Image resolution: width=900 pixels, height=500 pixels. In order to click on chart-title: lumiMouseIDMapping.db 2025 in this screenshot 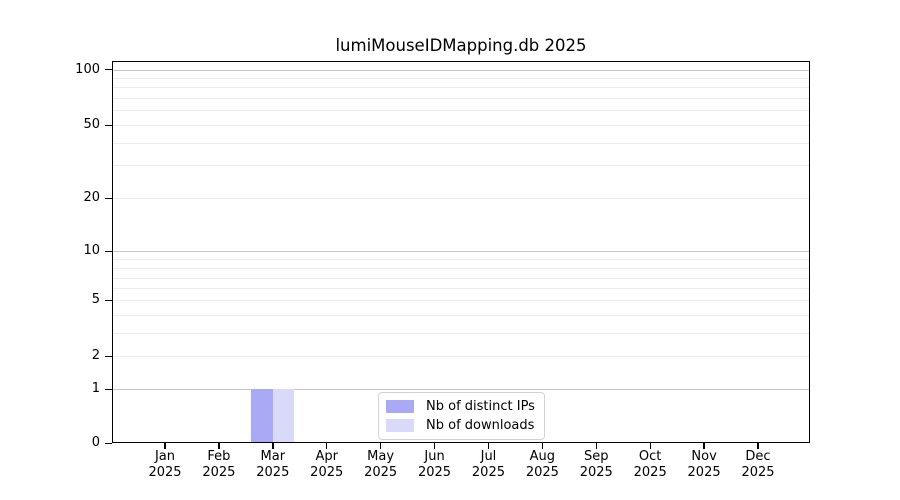, I will do `click(461, 45)`.